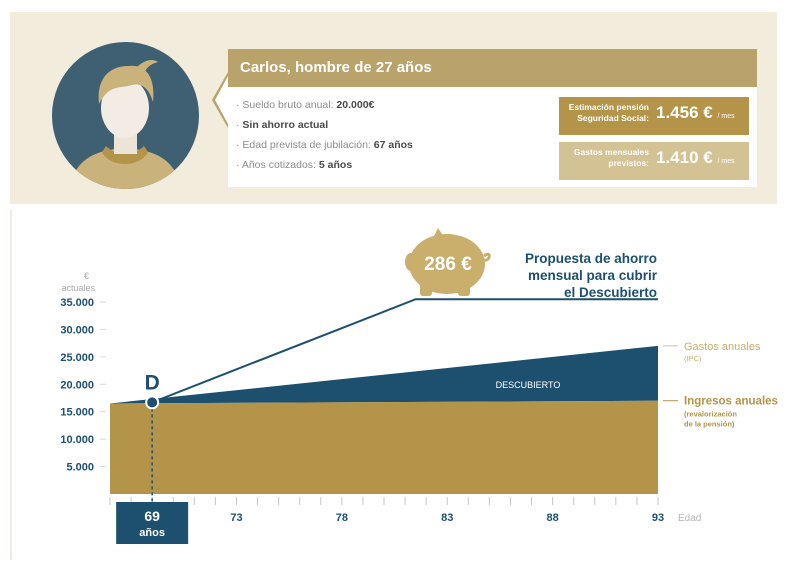  I want to click on x-tick-label: 88, so click(552, 518).